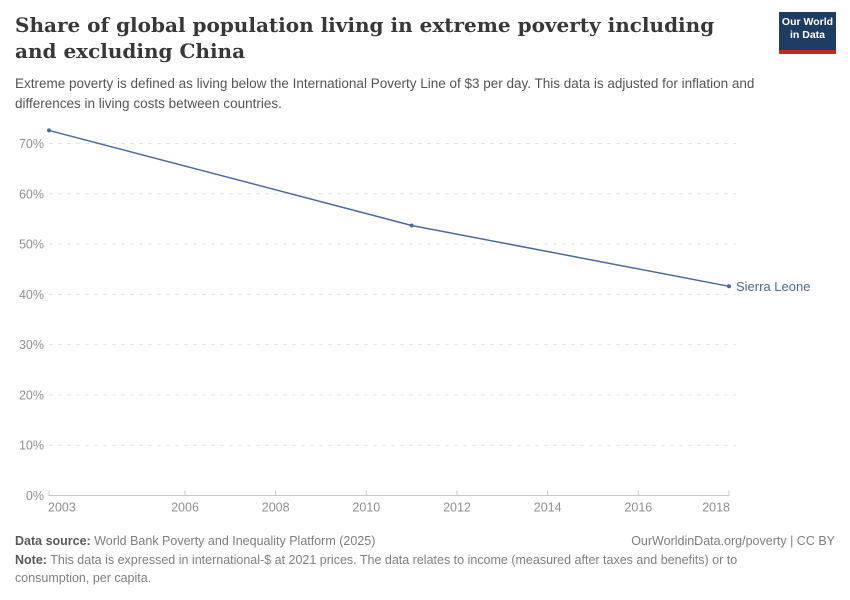  What do you see at coordinates (366, 508) in the screenshot?
I see `x-tick-label: 2010` at bounding box center [366, 508].